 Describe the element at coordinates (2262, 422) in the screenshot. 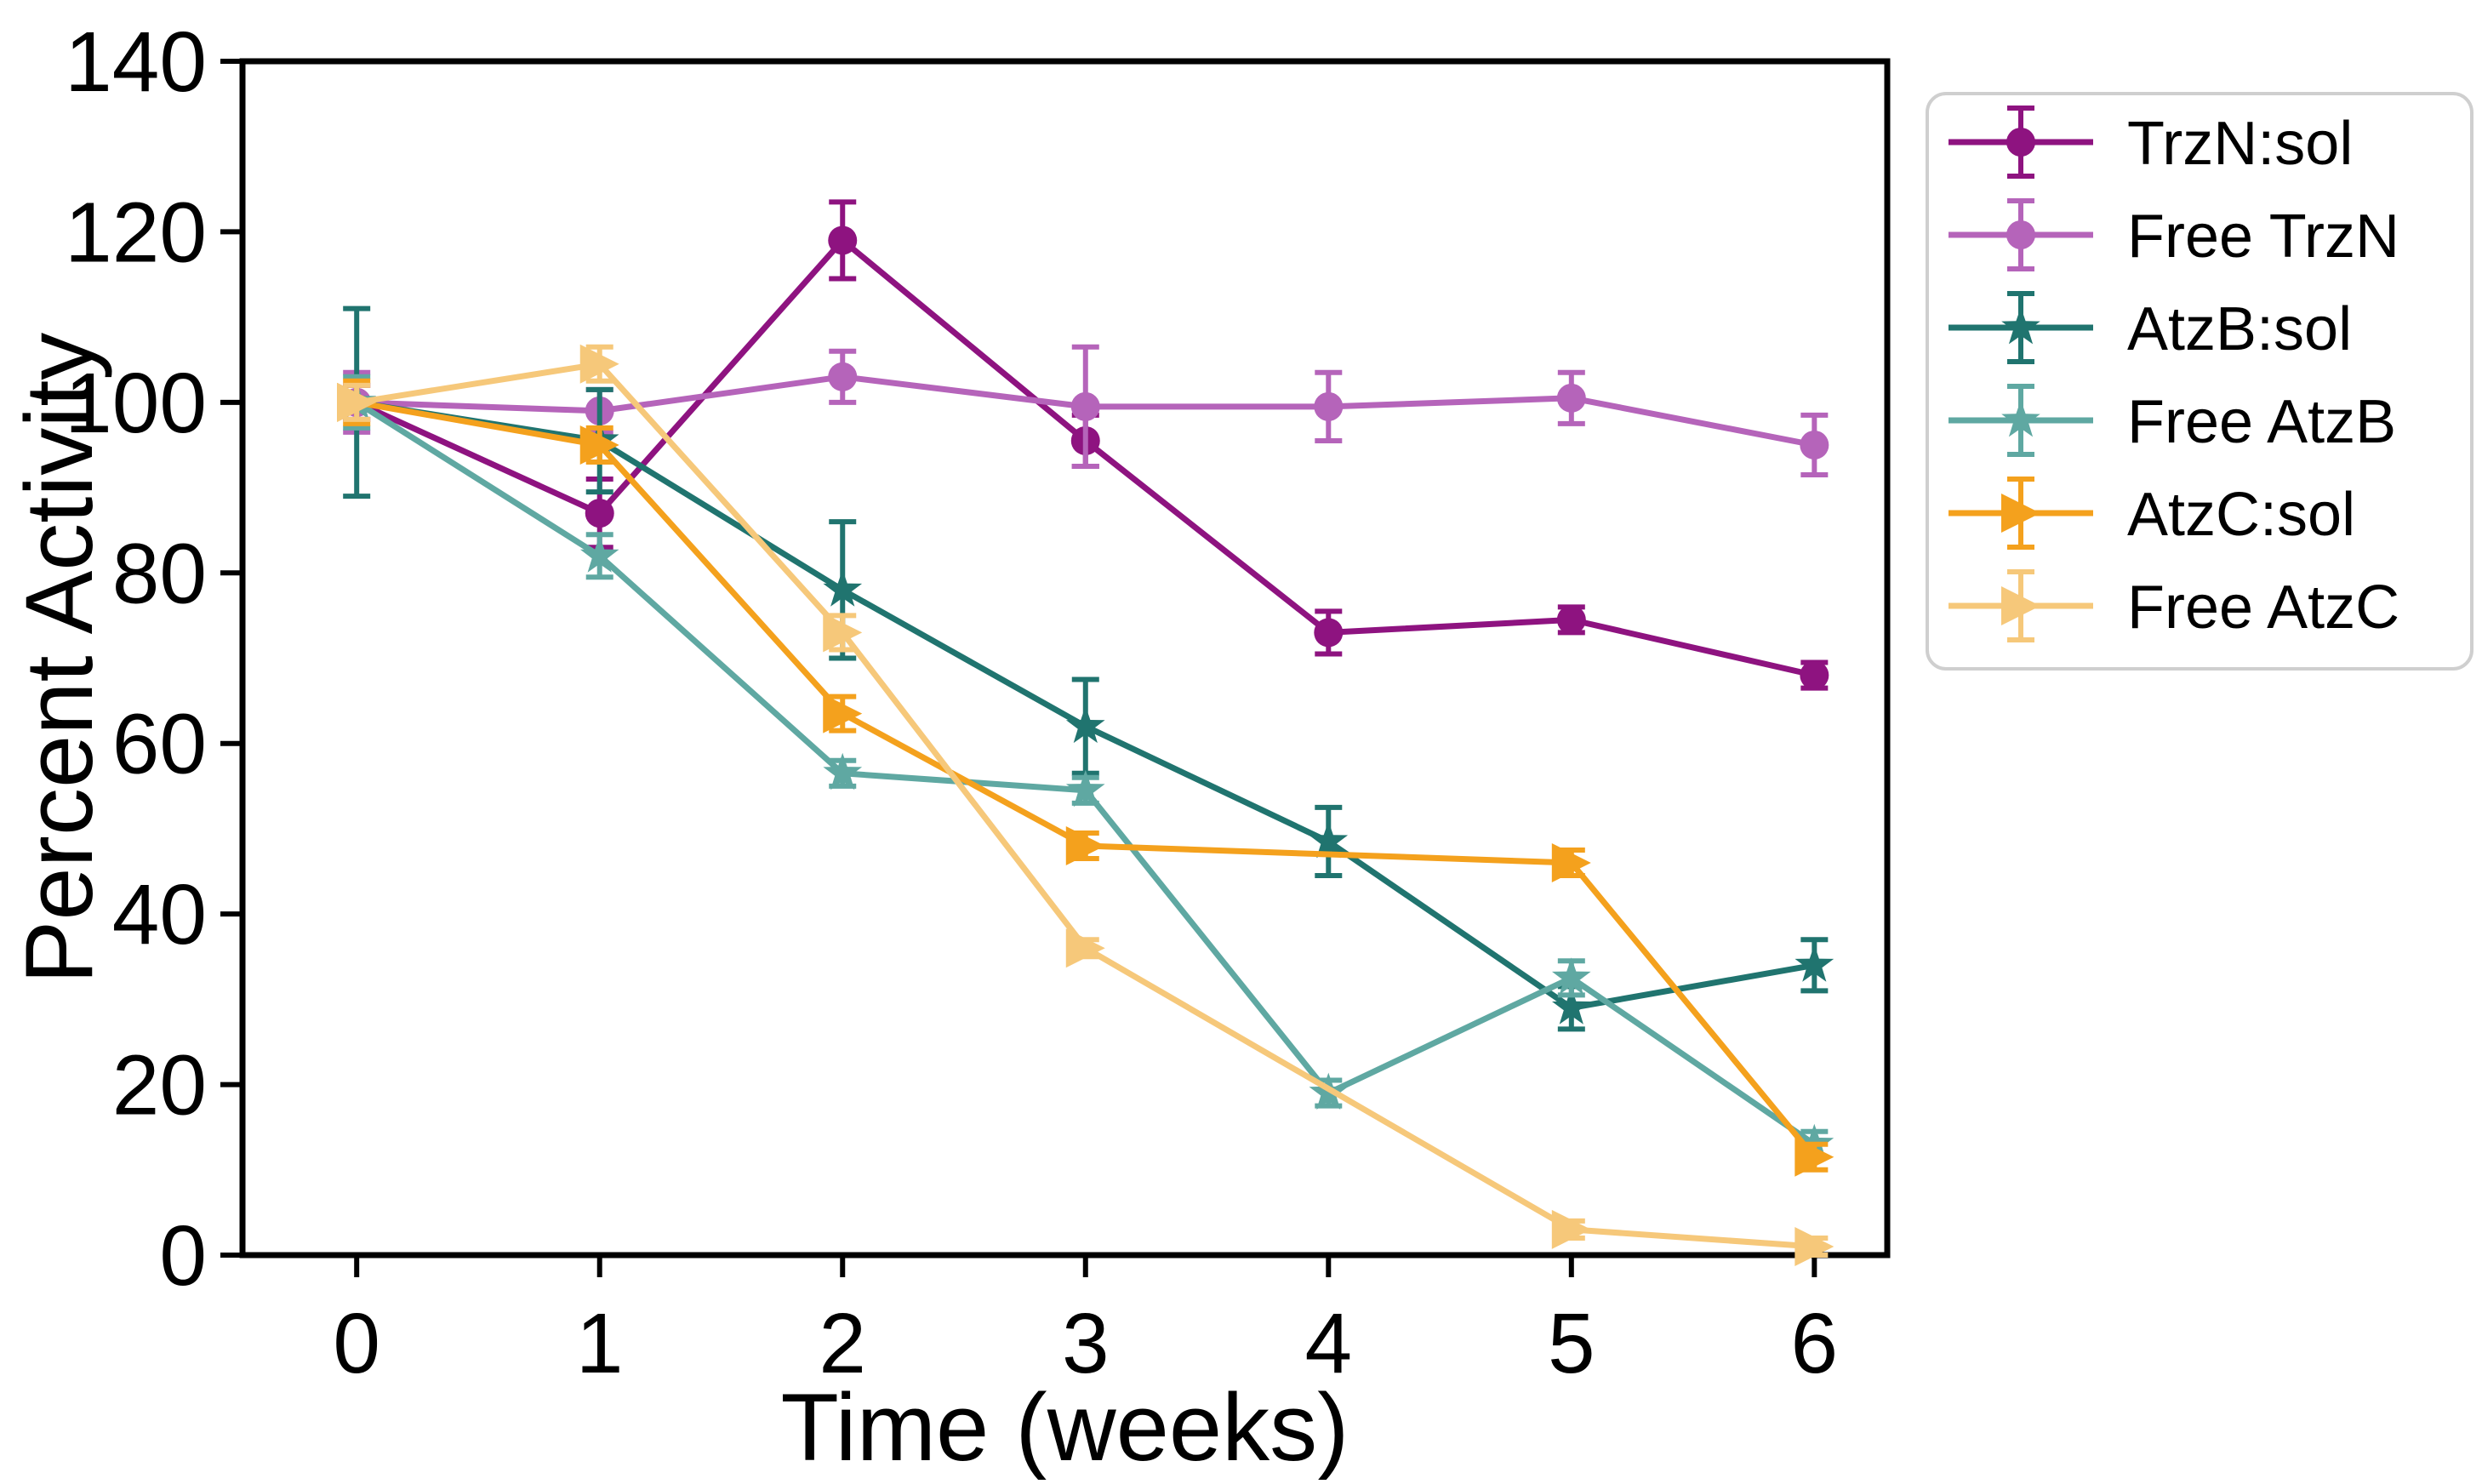

I see `legend-label: Free AtzB` at that location.